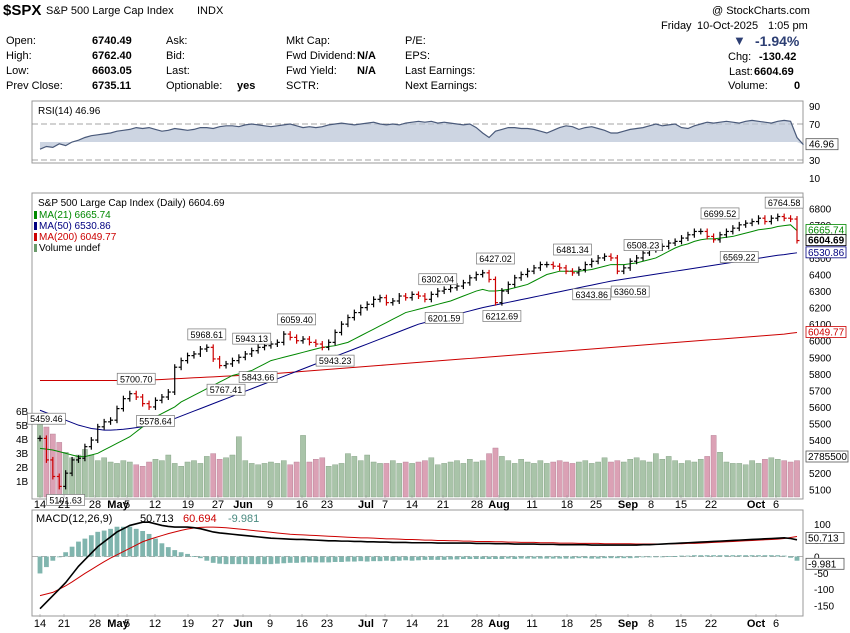 This screenshot has width=850, height=633. What do you see at coordinates (441, 86) in the screenshot?
I see `field-label: Next Earnings:` at bounding box center [441, 86].